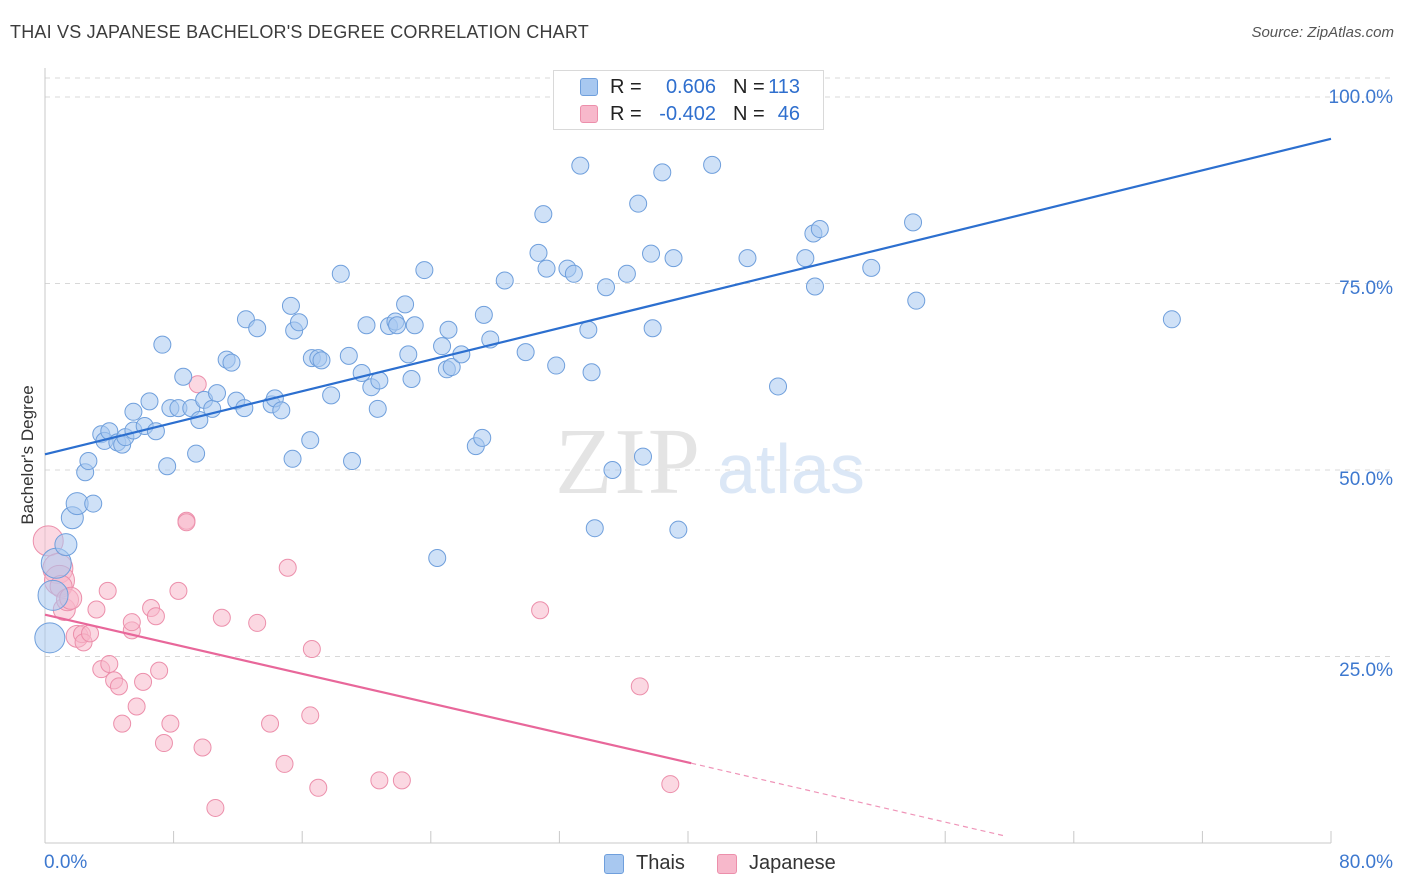 This screenshot has height=892, width=1406. What do you see at coordinates (1366, 288) in the screenshot?
I see `y-tick-75: 75.0%` at bounding box center [1366, 288].